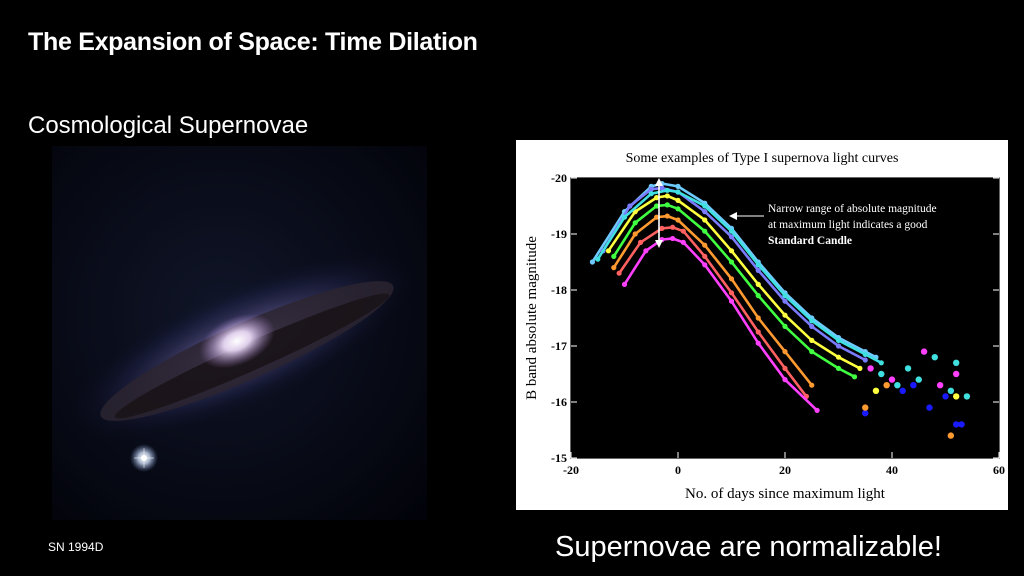  What do you see at coordinates (659, 244) in the screenshot?
I see `range-arrowhead-down` at bounding box center [659, 244].